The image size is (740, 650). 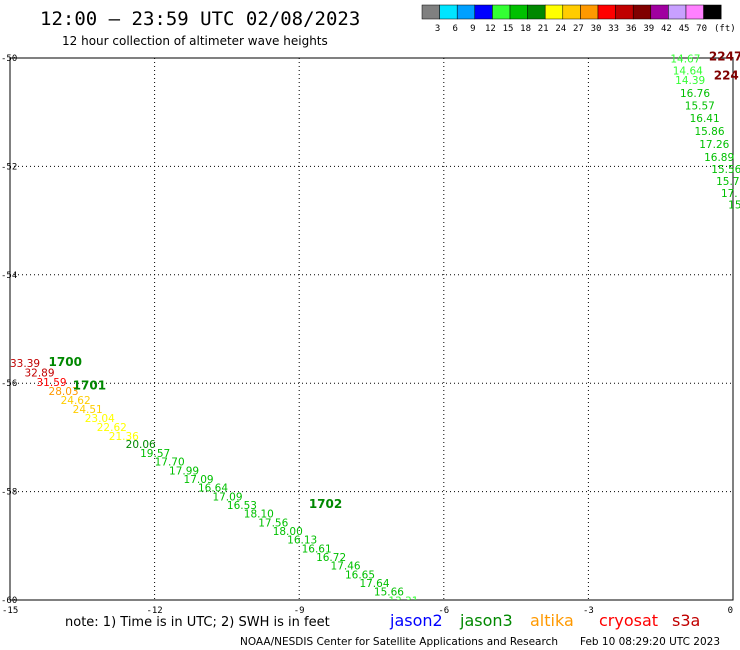 What do you see at coordinates (76, 401) in the screenshot?
I see `wave-height-value: 24.62` at bounding box center [76, 401].